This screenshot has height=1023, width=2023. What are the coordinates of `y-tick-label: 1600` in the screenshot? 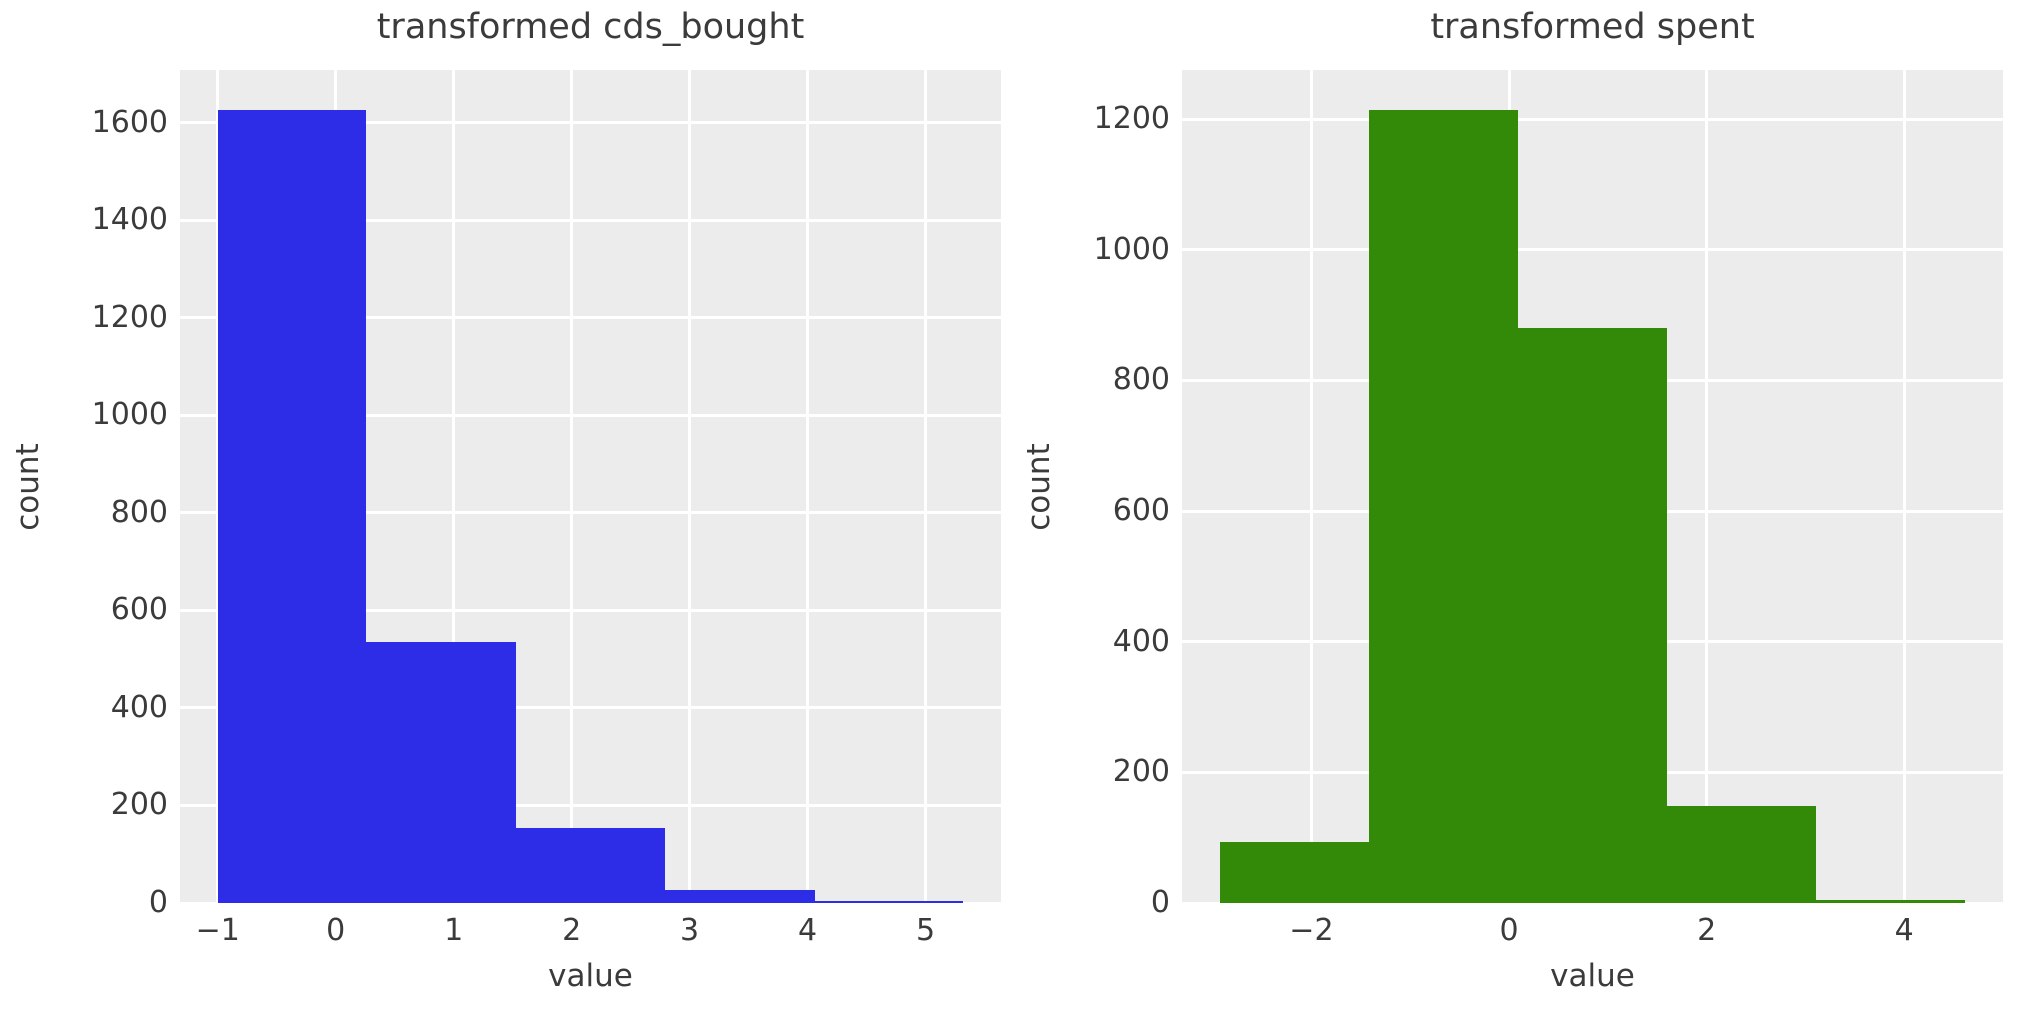 It's located at (129, 122).